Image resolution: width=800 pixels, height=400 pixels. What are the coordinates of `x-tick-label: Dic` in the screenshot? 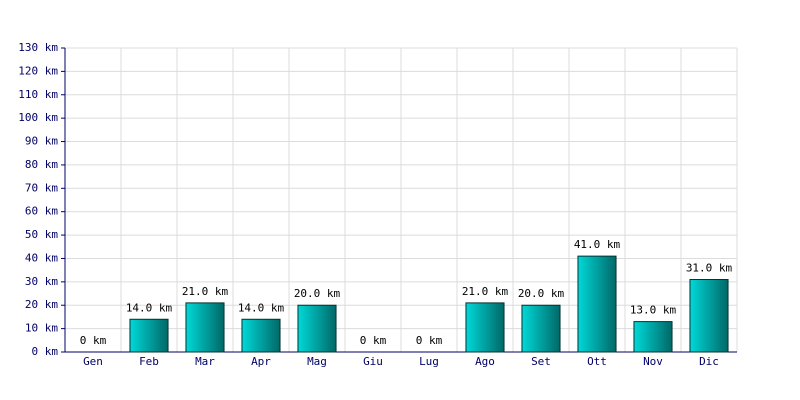 It's located at (709, 361).